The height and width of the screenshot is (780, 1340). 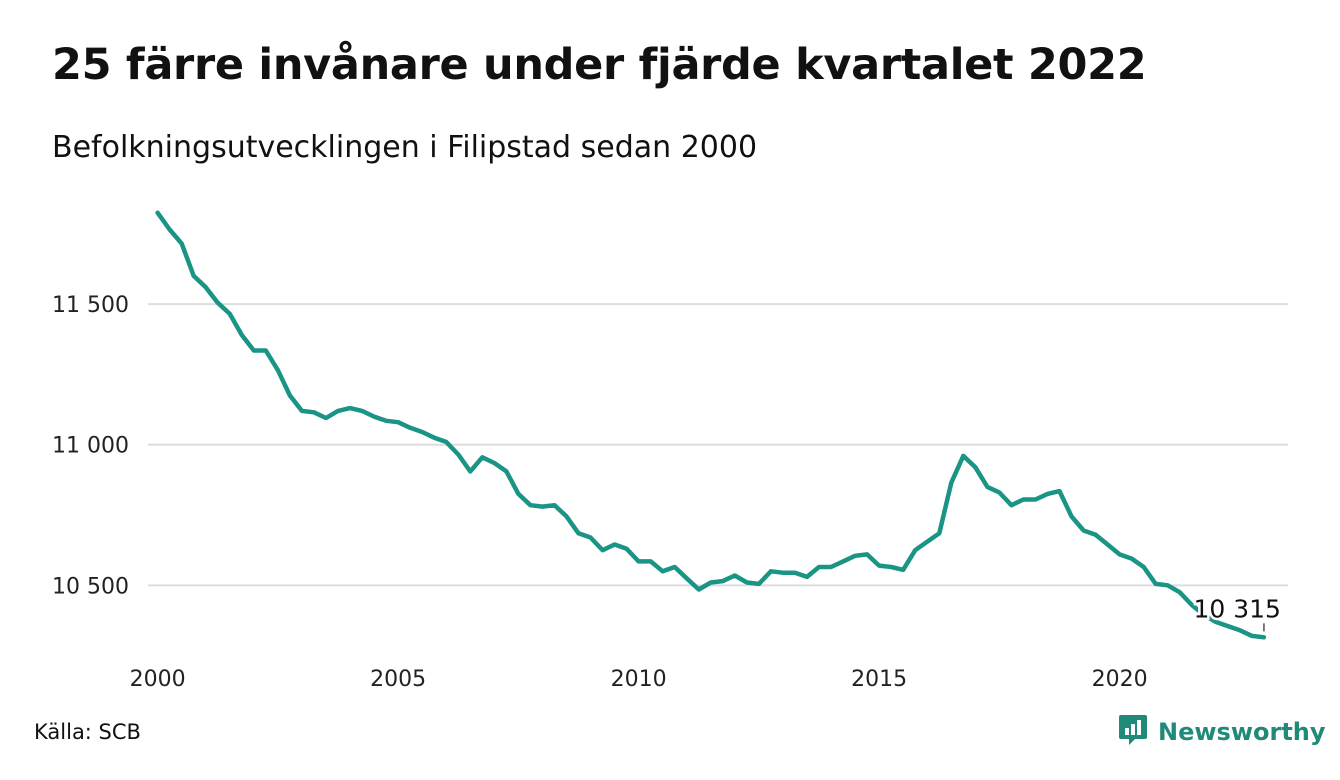 I want to click on y-tick-label: 10 500, so click(x=90, y=586).